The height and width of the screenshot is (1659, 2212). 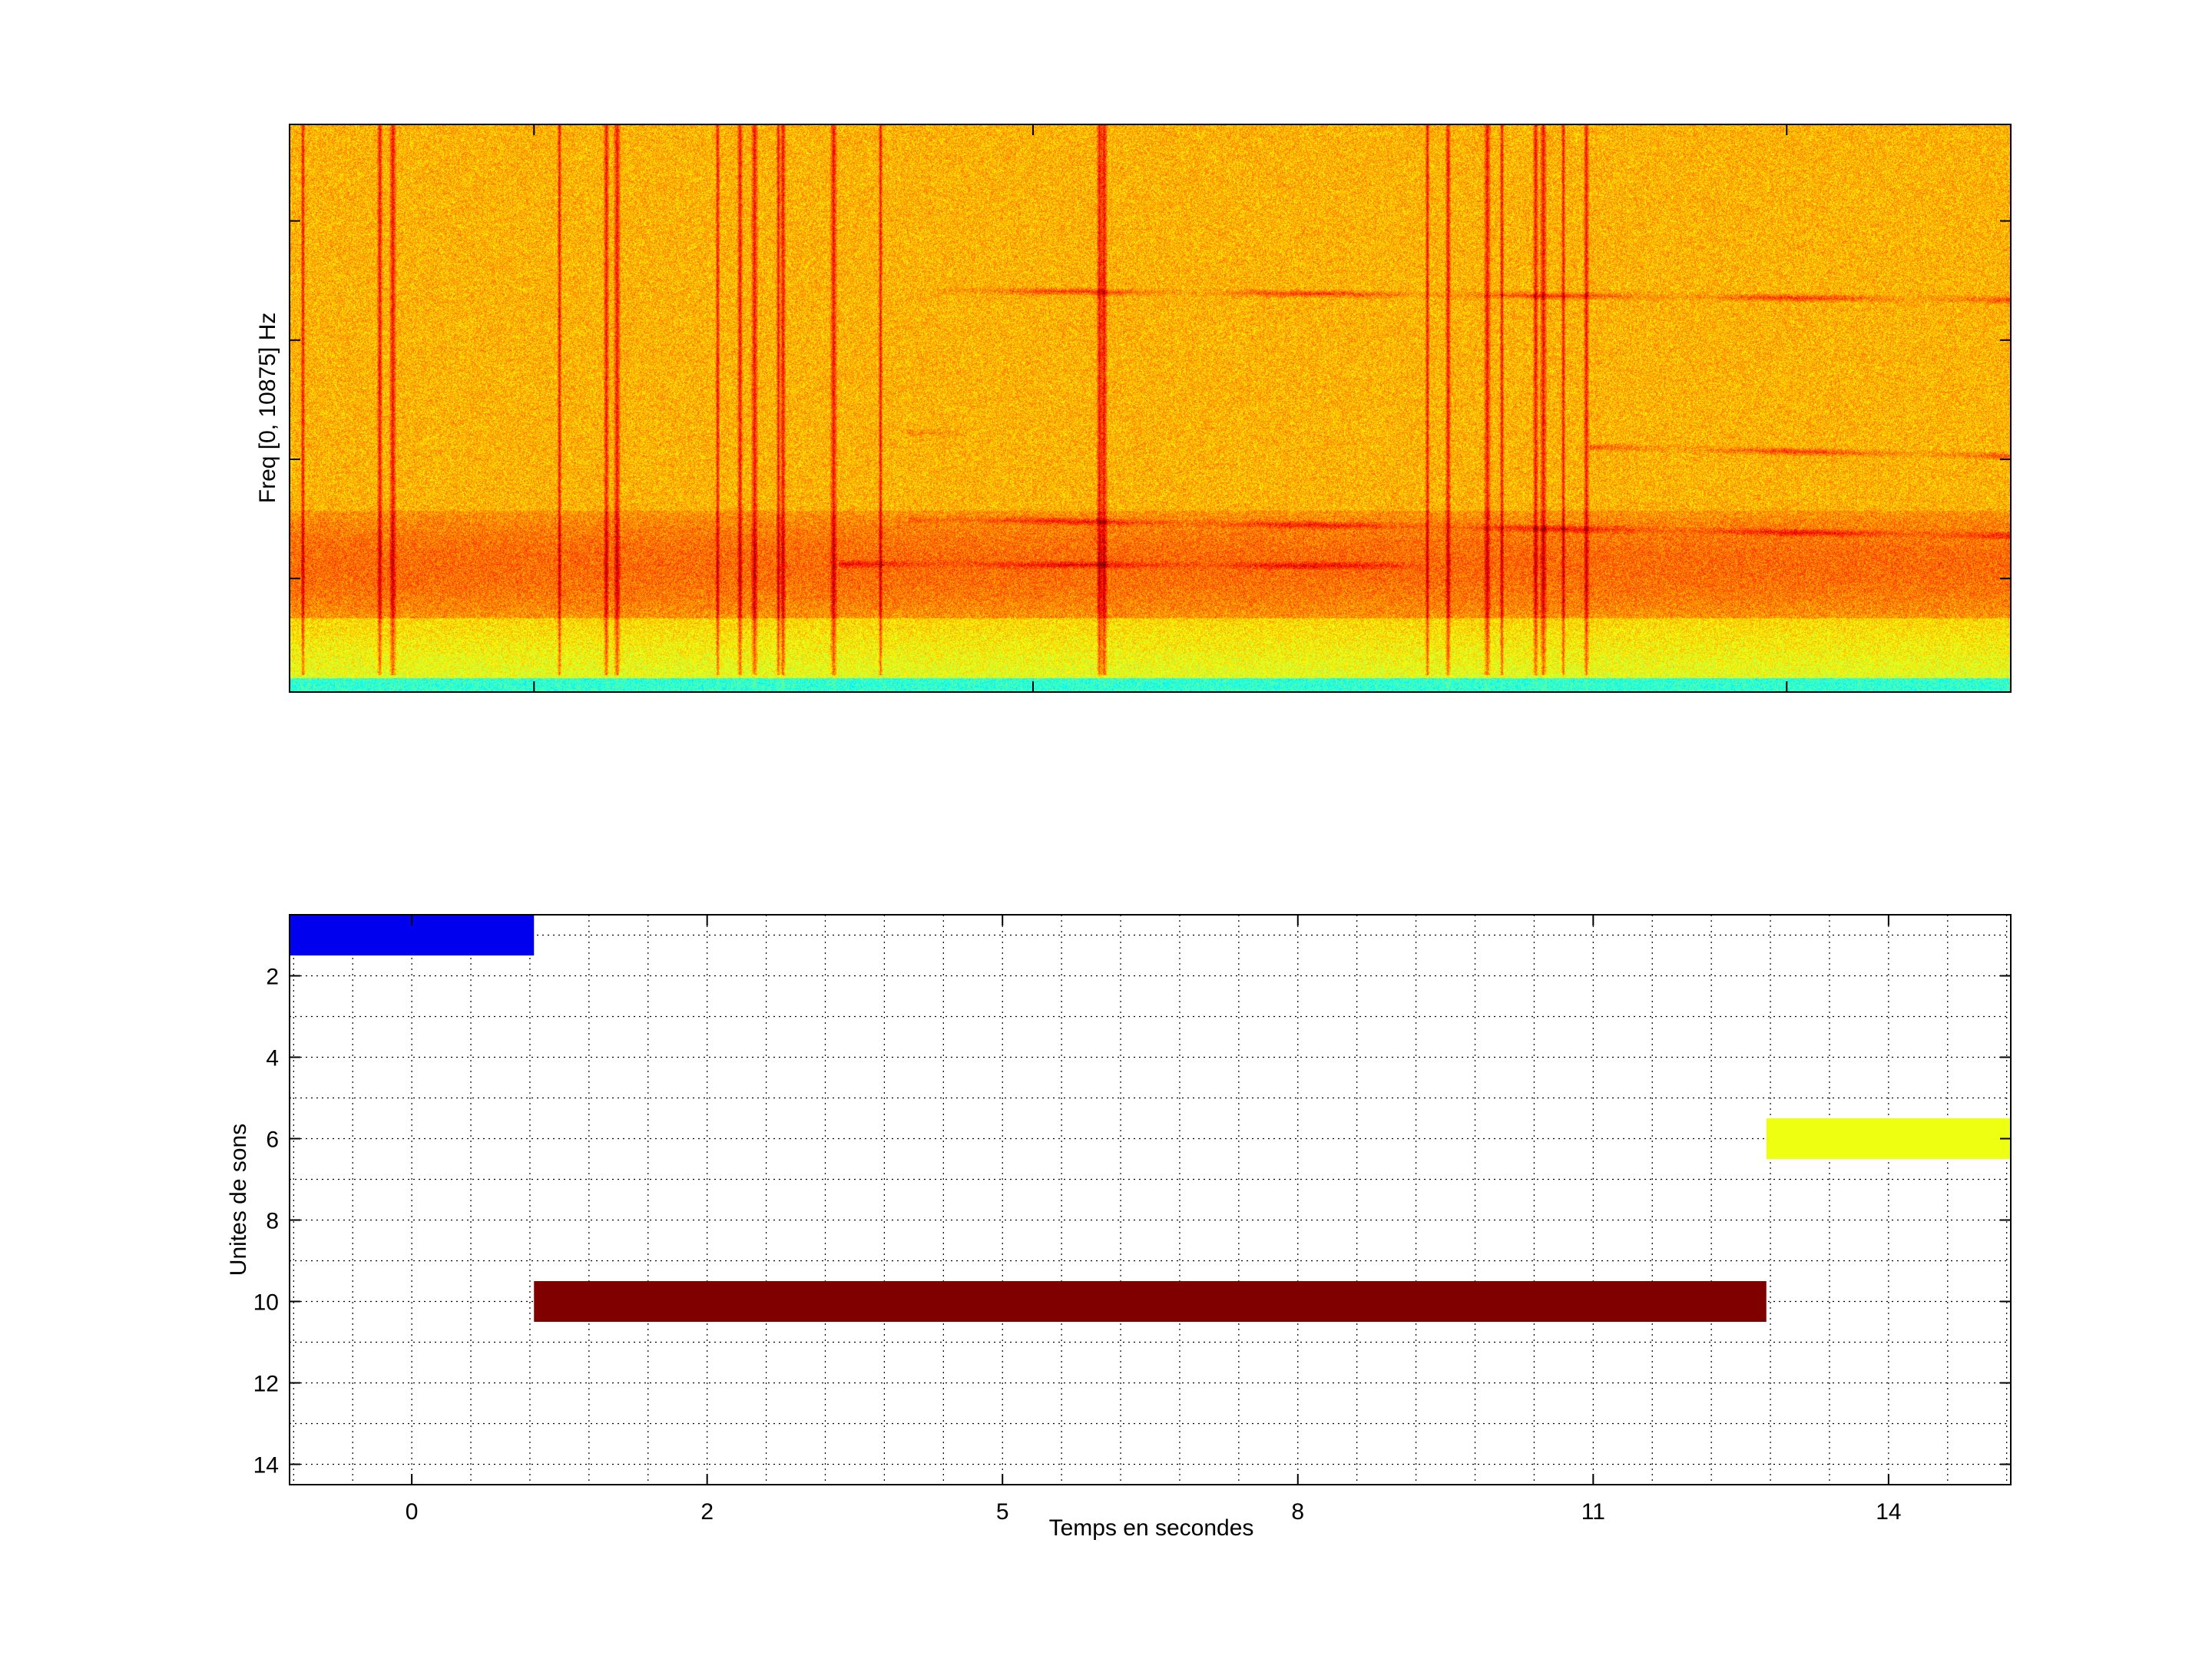 What do you see at coordinates (1298, 1512) in the screenshot?
I see `xtick-label: 8` at bounding box center [1298, 1512].